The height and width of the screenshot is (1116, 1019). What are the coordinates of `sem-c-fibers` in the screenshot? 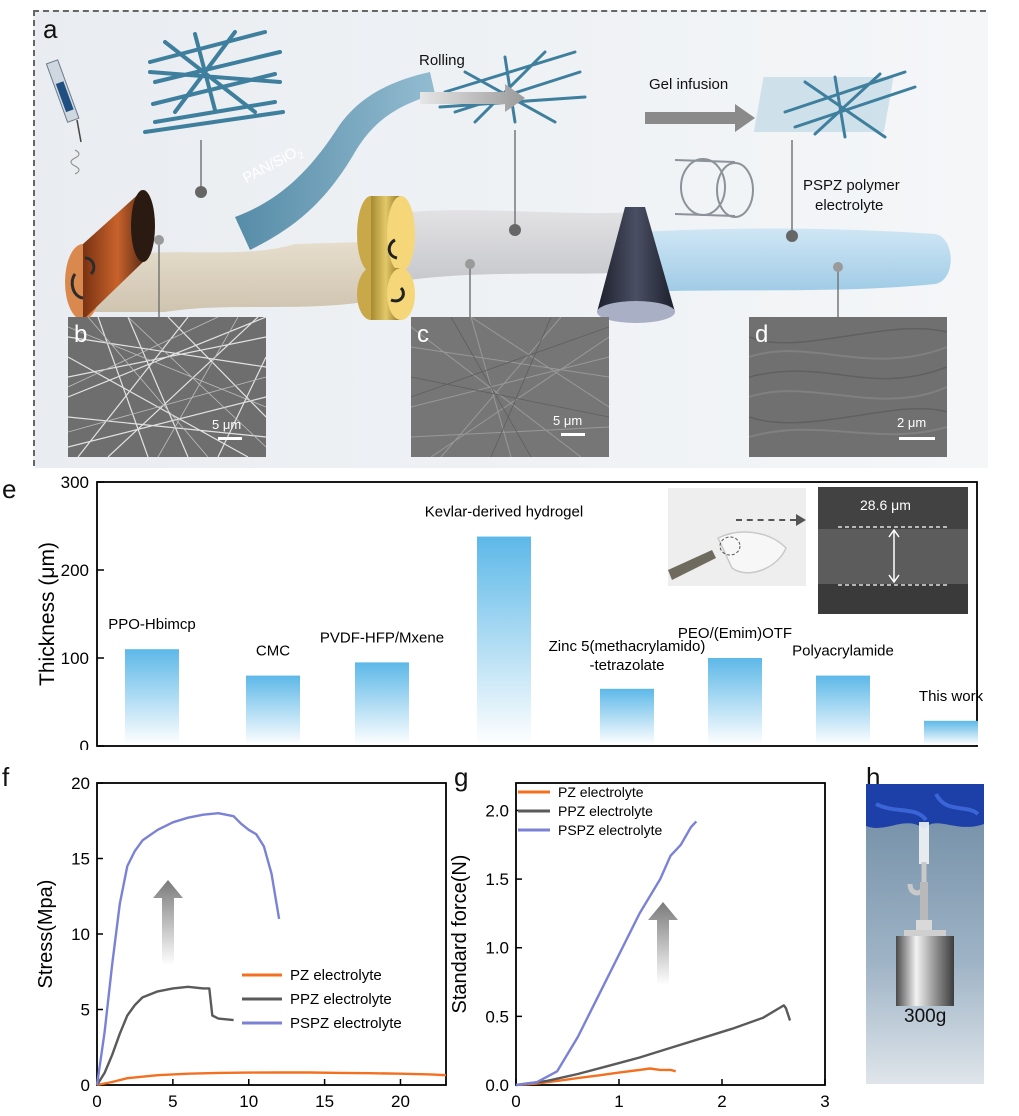 It's located at (510, 387).